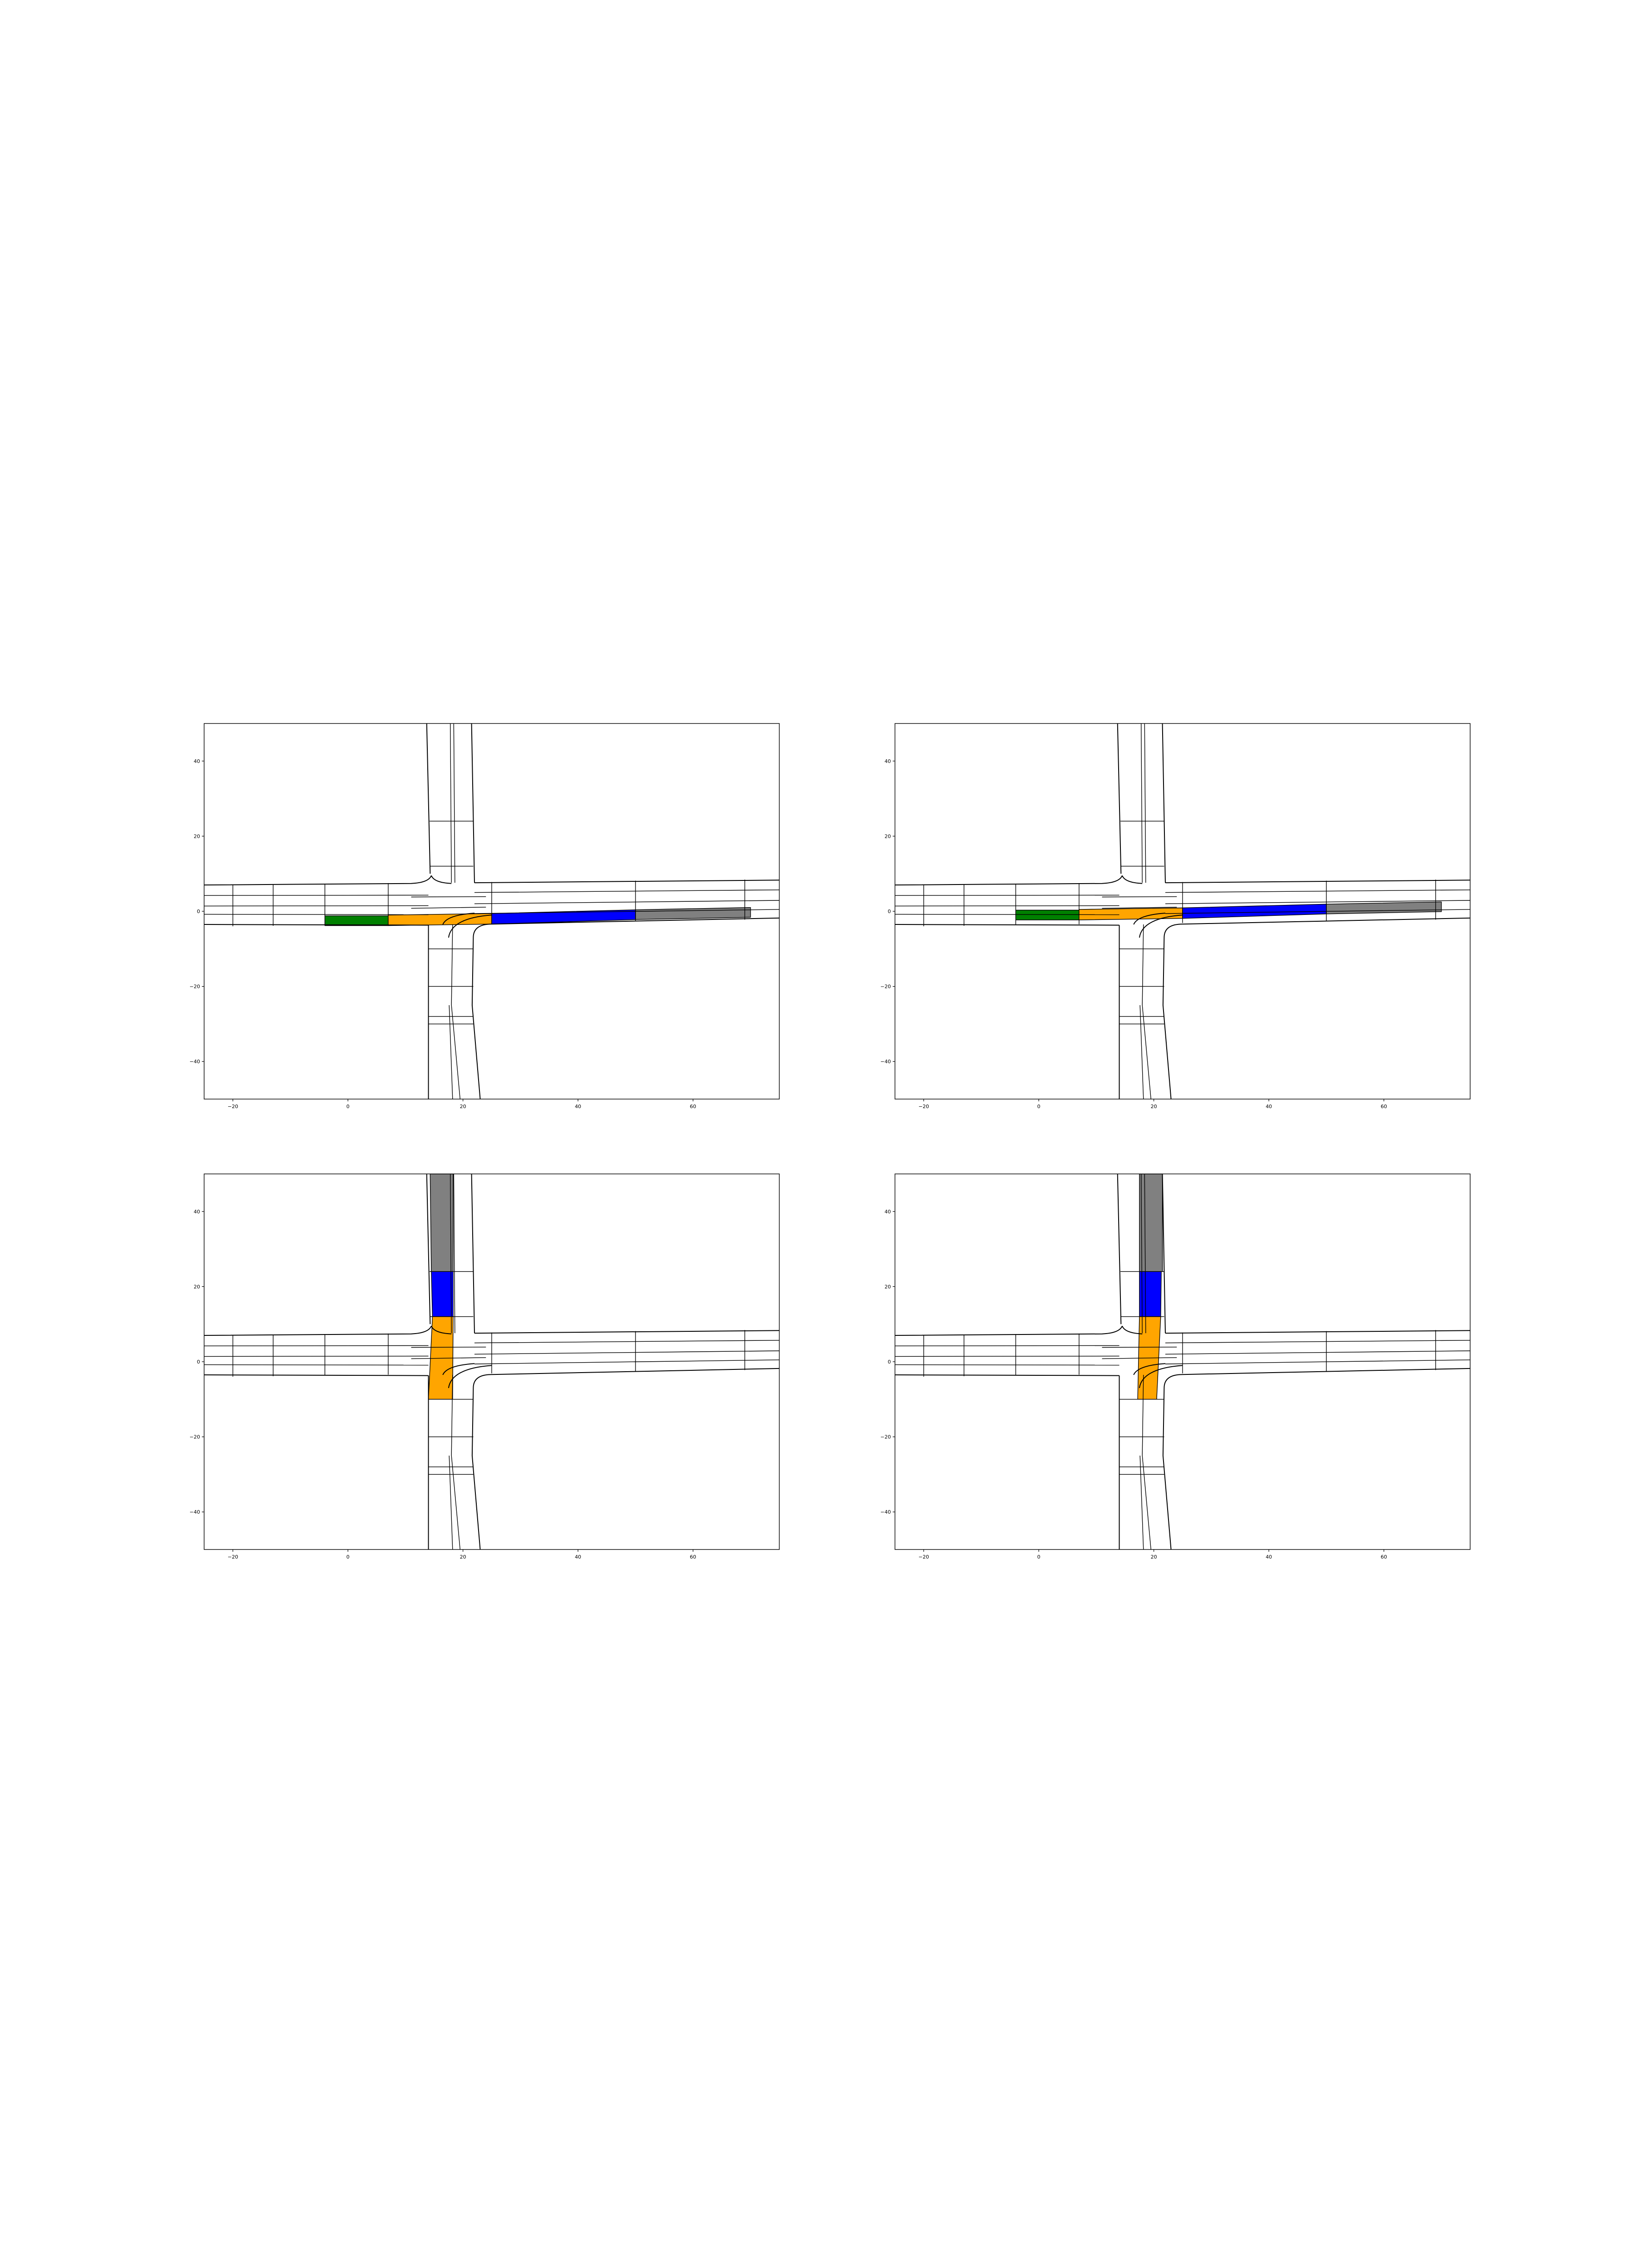 The width and height of the screenshot is (1633, 2268). Describe the element at coordinates (1009, 1331) in the screenshot. I see `road-north-edge-west` at that location.